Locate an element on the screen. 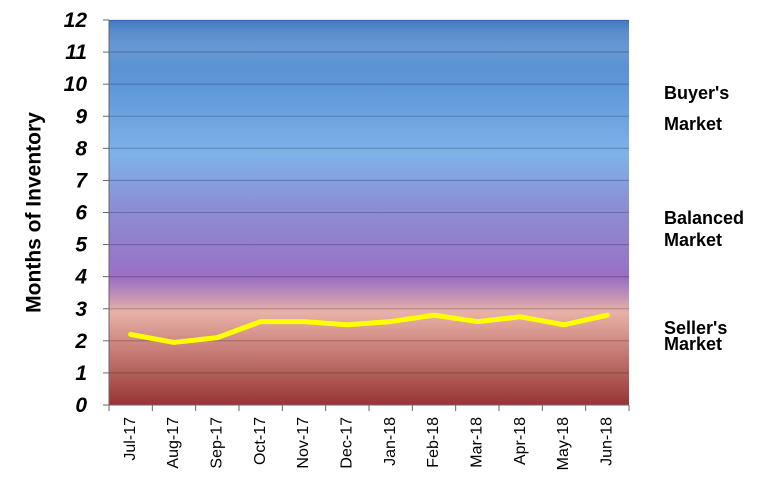  series-line is located at coordinates (369, 328).